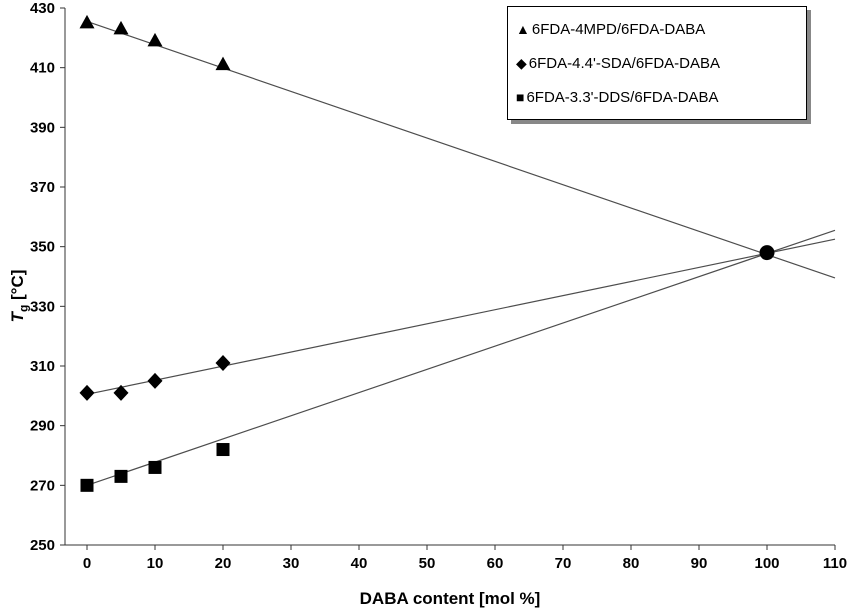  What do you see at coordinates (17, 317) in the screenshot?
I see `y-axis-symbol: T` at bounding box center [17, 317].